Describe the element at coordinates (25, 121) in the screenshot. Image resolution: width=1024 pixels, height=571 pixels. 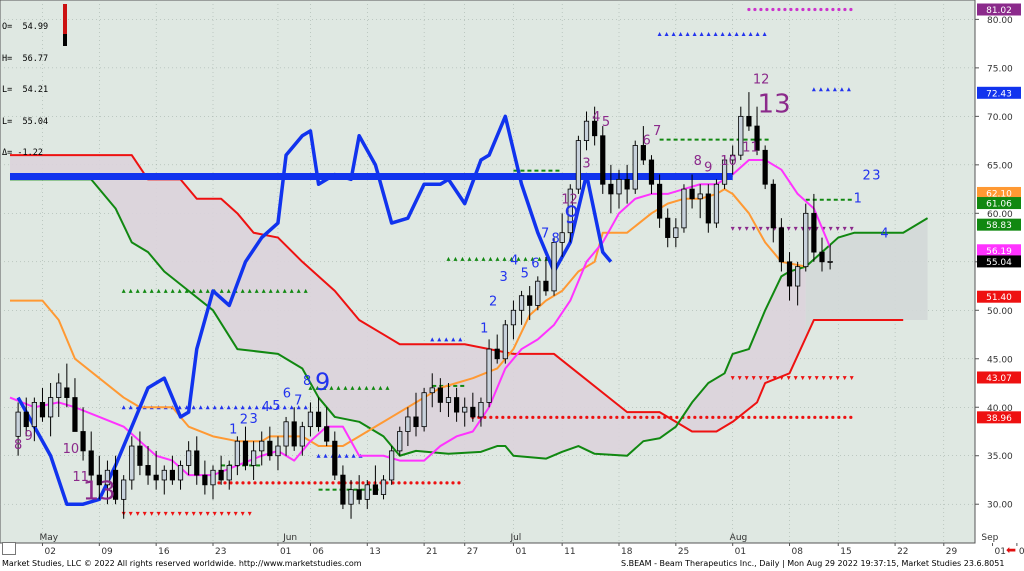
I see `ohlc-last: L= 55.04` at that location.